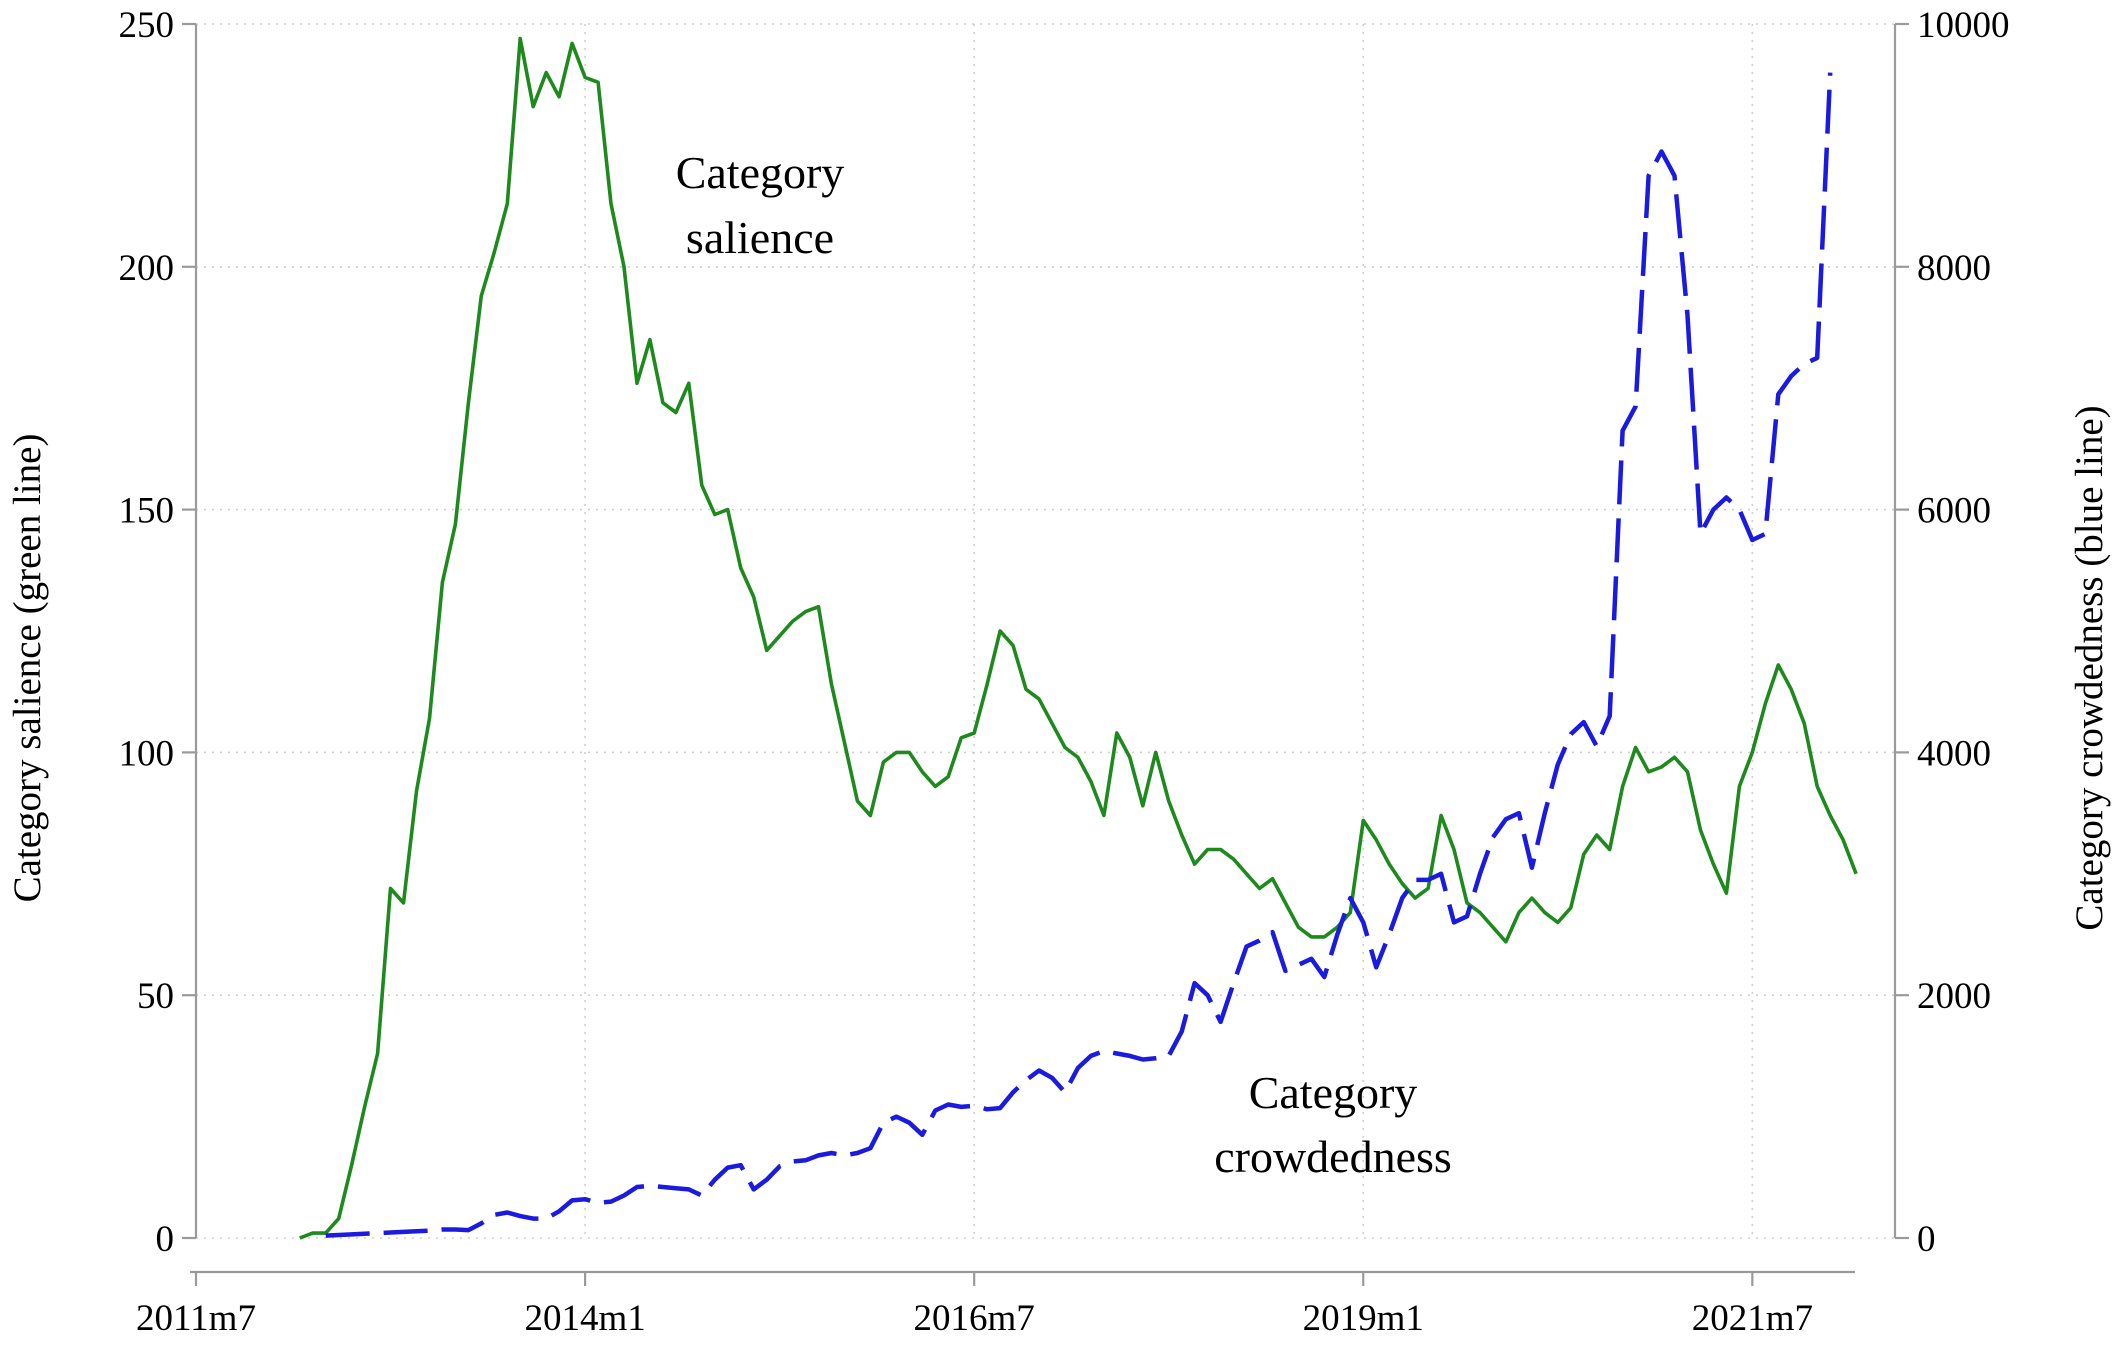  I want to click on left-y-axis-ticks: 0 50 100 150 200 250, so click(157, 632).